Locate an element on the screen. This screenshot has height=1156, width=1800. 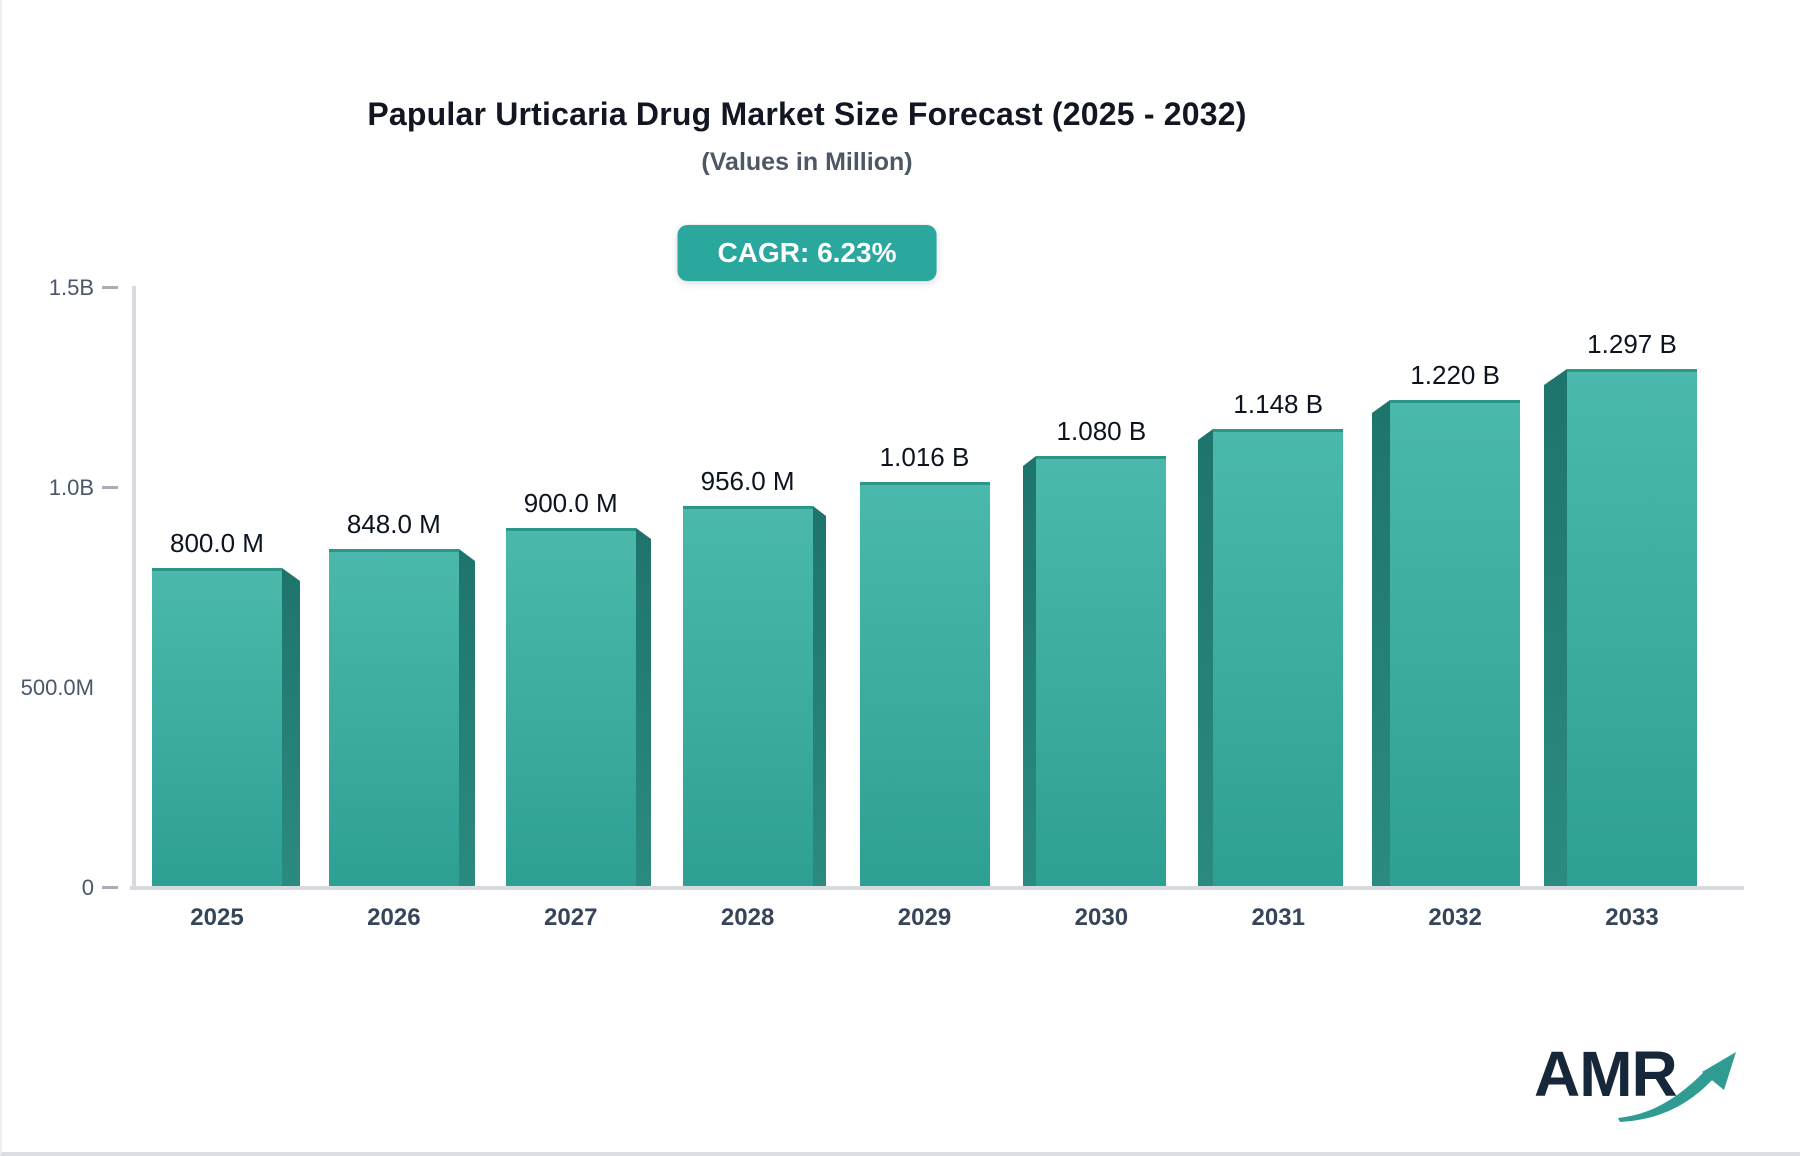
growth-arrow-icon is located at coordinates (1677, 1087).